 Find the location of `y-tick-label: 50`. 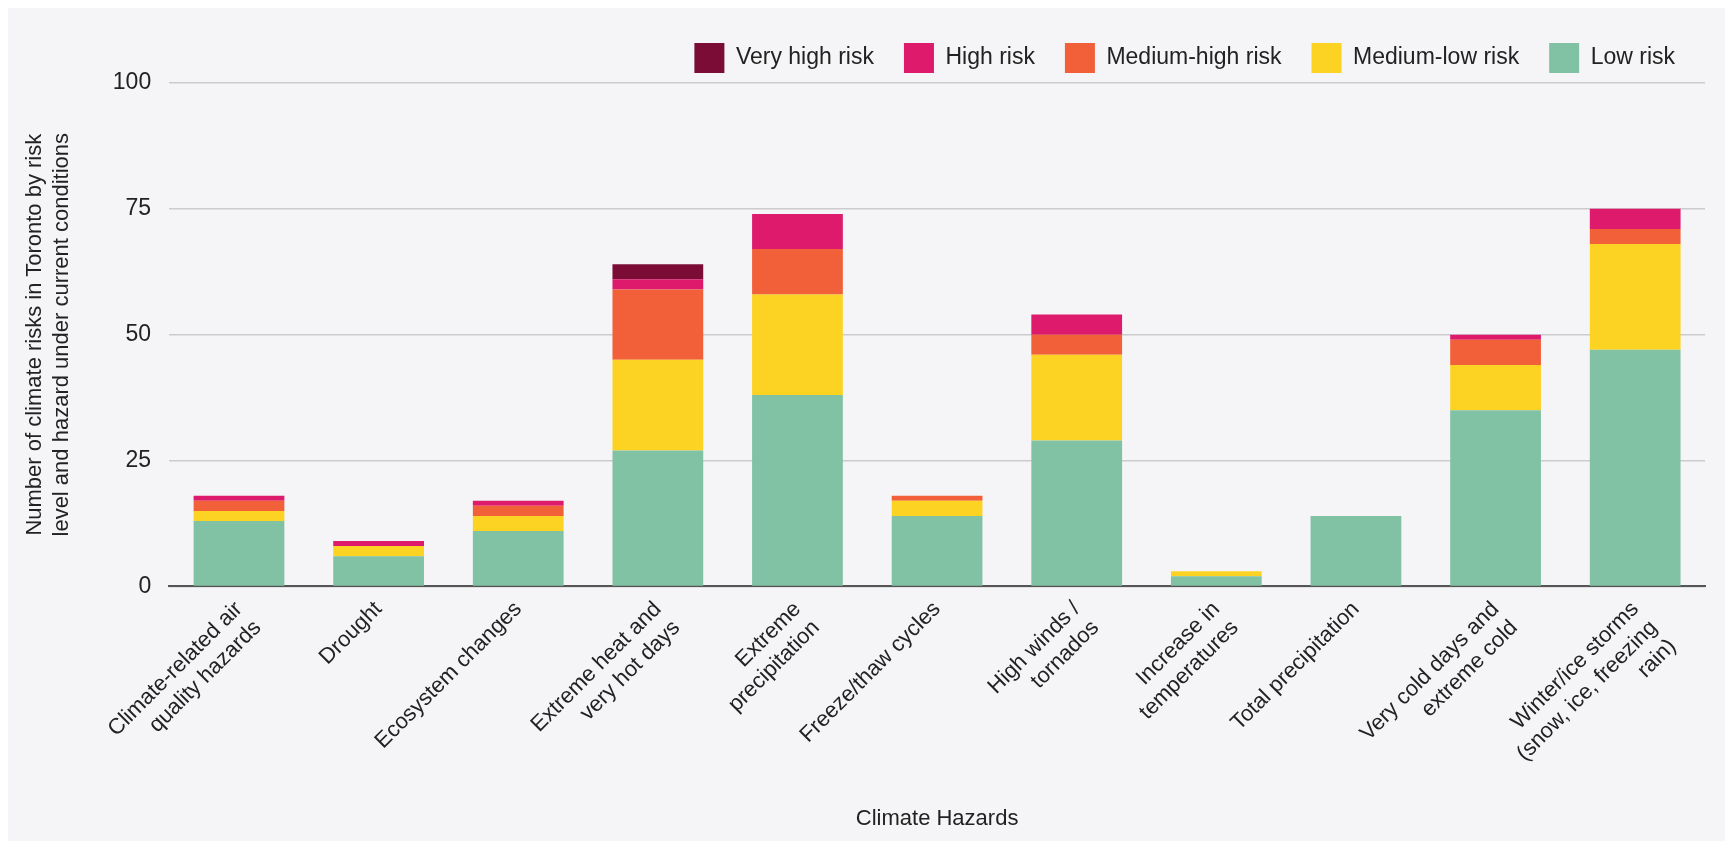

y-tick-label: 50 is located at coordinates (138, 333).